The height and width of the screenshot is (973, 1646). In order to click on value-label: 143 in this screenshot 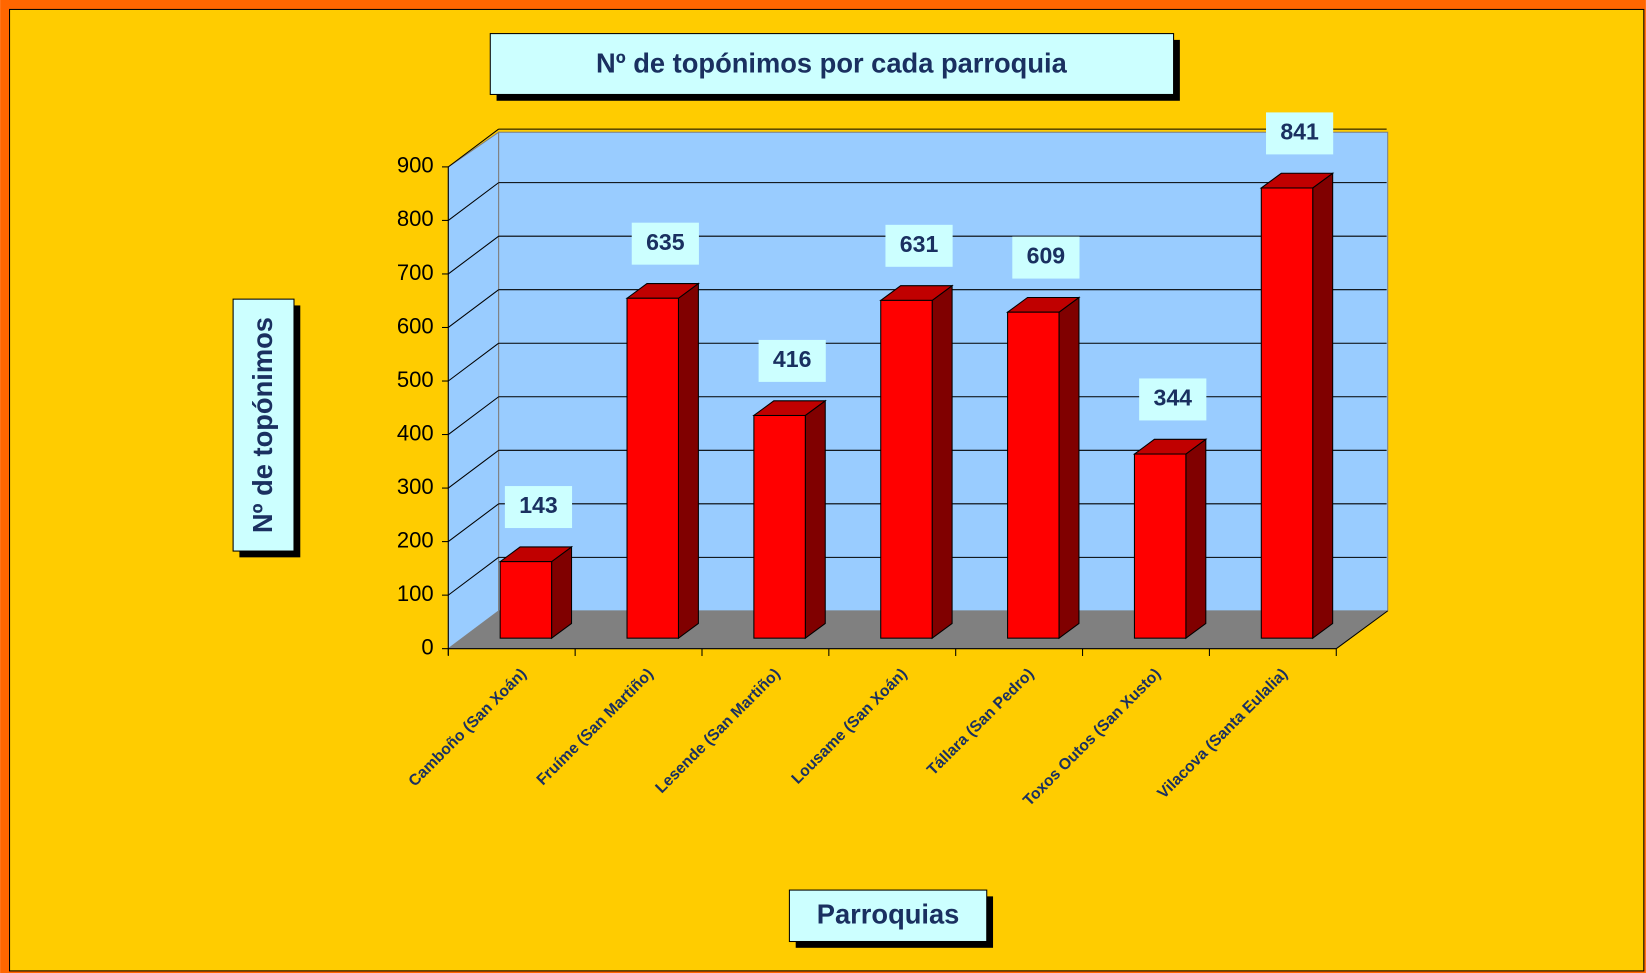, I will do `click(538, 505)`.